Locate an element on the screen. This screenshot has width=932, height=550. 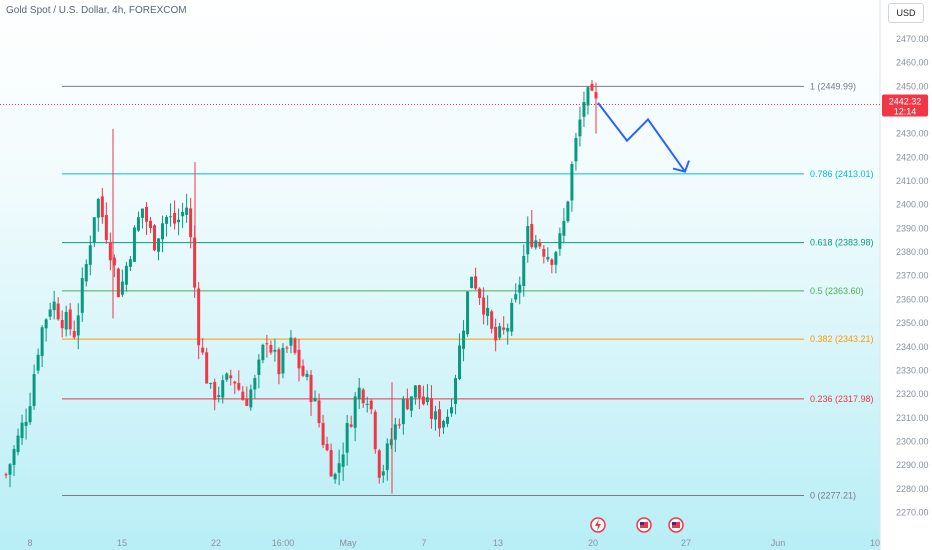
y-tick-label: 2320.00 is located at coordinates (912, 394).